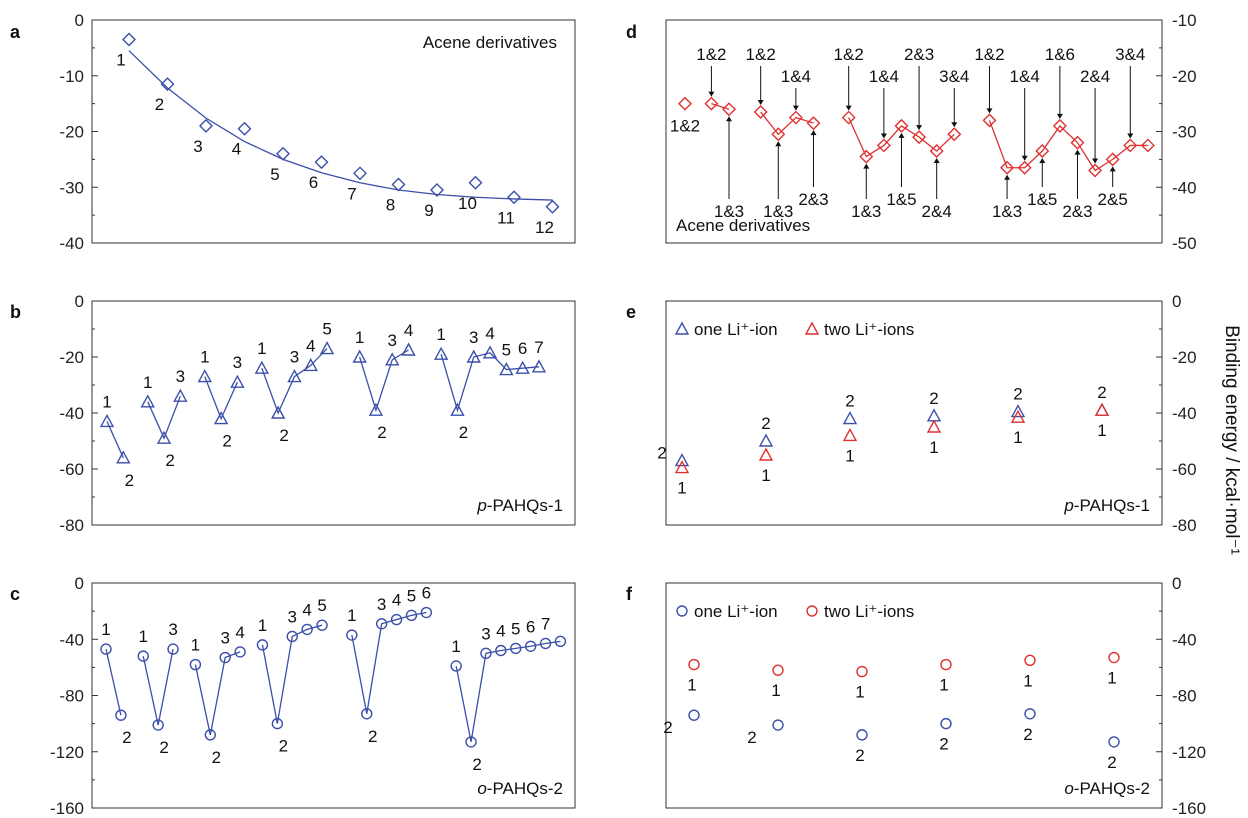 This screenshot has width=1248, height=818. Describe the element at coordinates (869, 611) in the screenshot. I see `legend-label: two Li⁺-ions` at that location.